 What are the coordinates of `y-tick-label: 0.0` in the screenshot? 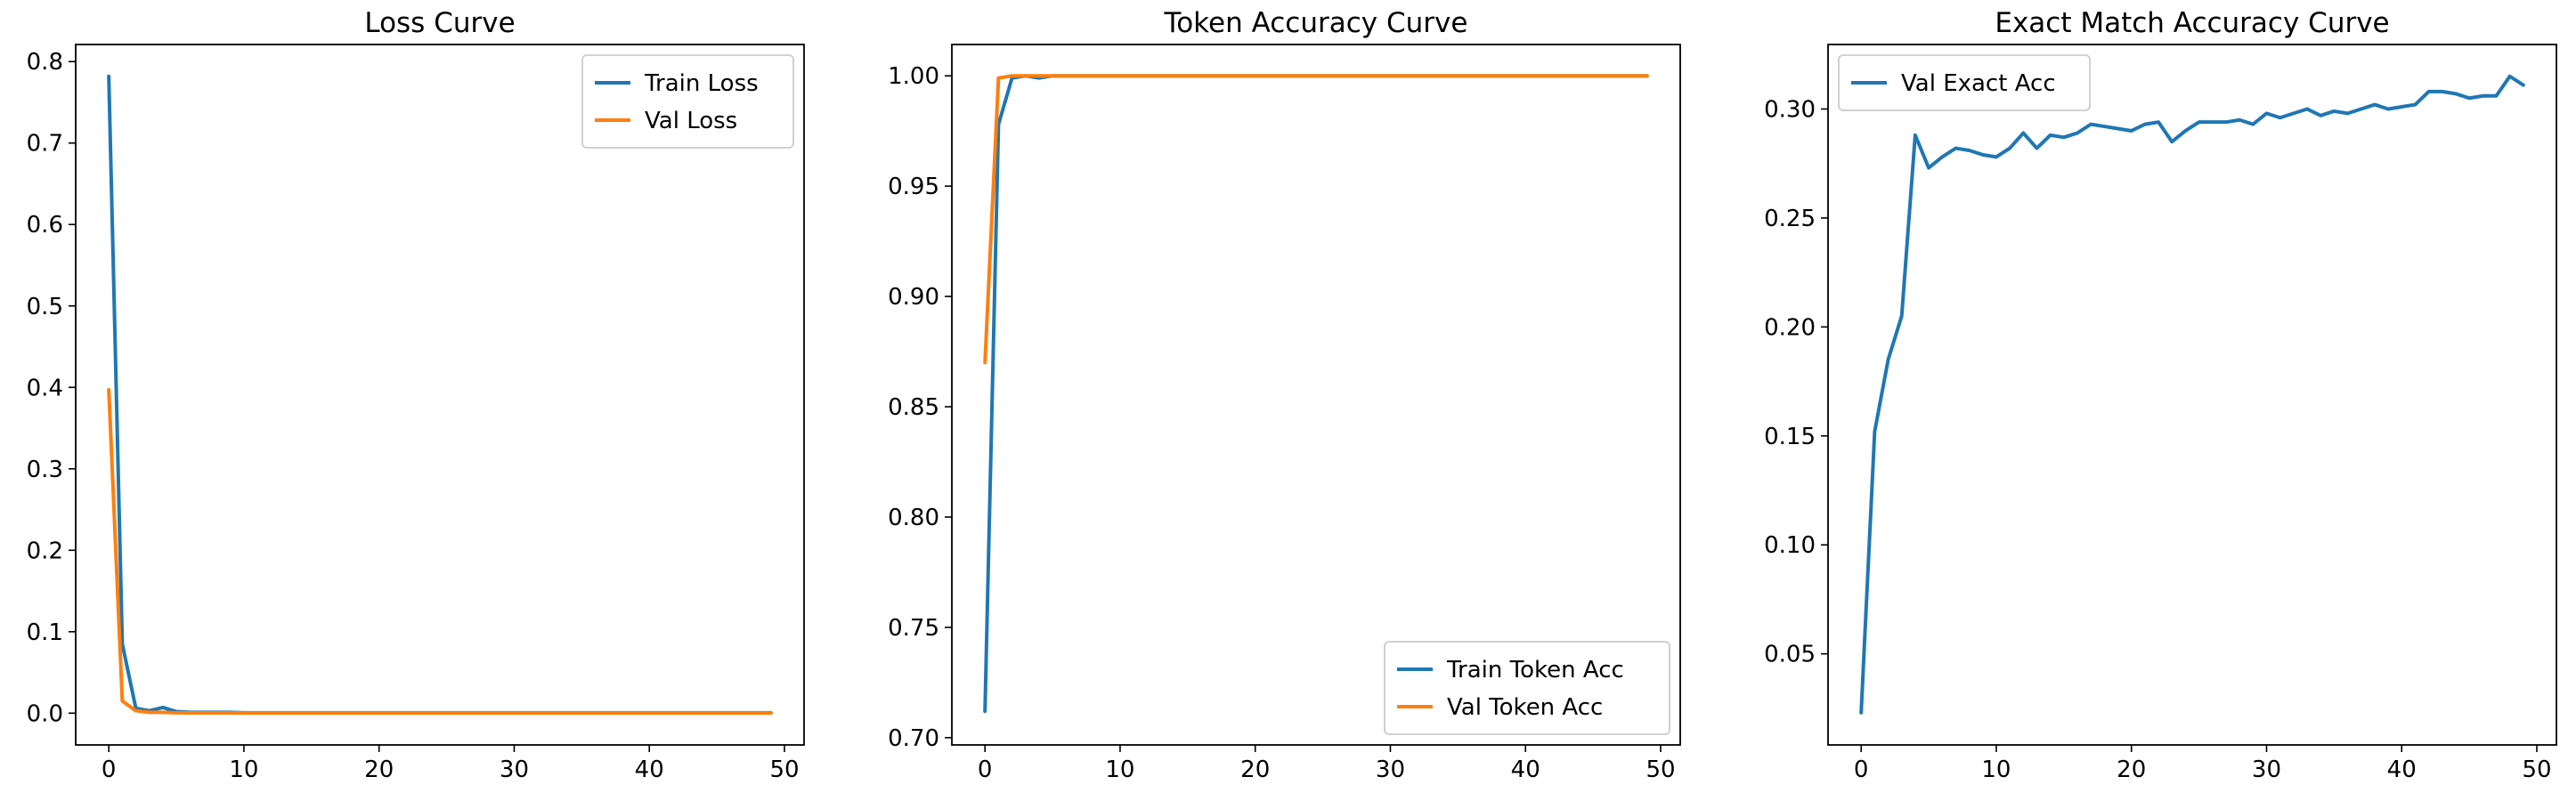 It's located at (45, 713).